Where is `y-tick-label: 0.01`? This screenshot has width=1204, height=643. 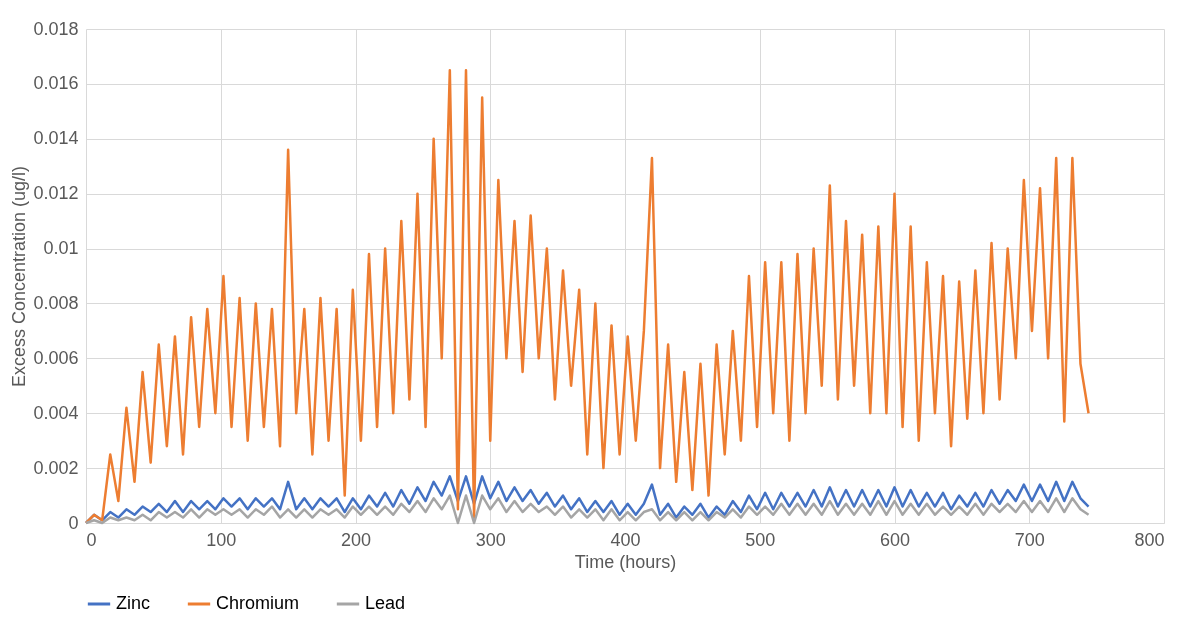 y-tick-label: 0.01 is located at coordinates (61, 248).